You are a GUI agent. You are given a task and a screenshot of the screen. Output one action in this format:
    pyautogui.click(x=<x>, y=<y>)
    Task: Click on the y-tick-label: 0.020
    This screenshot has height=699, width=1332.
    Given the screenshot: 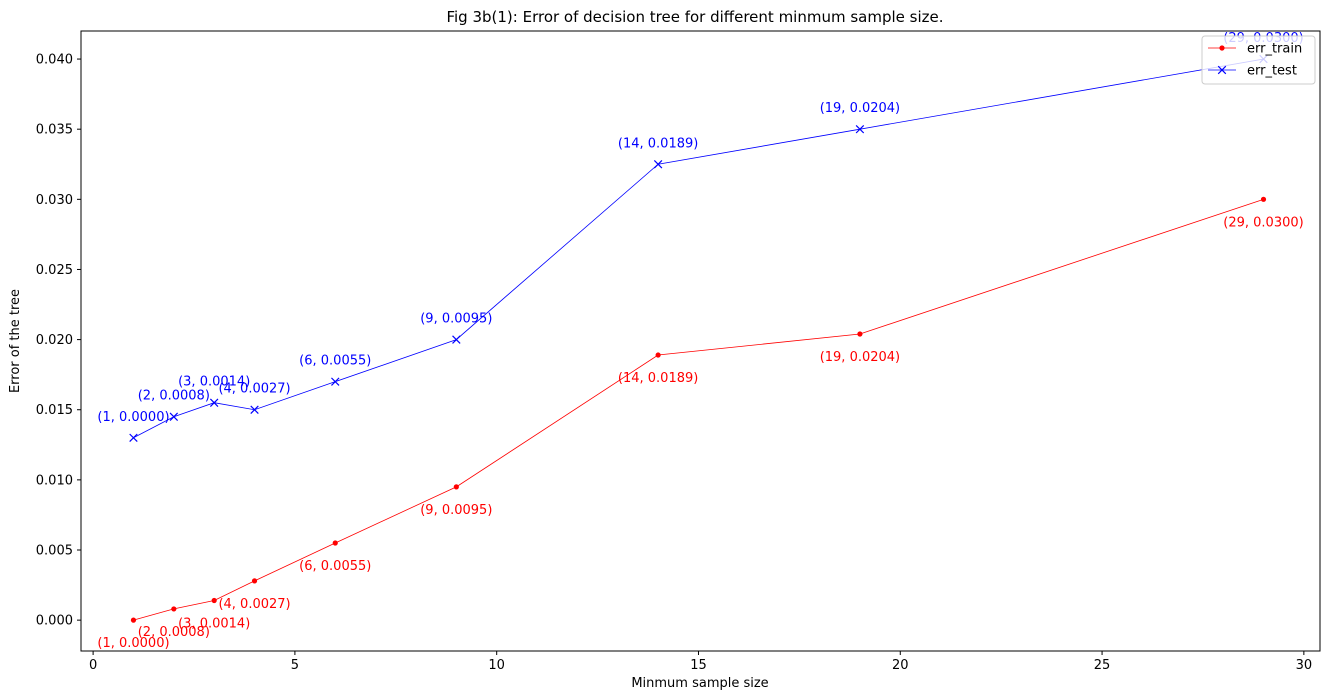 What is the action you would take?
    pyautogui.click(x=54, y=340)
    